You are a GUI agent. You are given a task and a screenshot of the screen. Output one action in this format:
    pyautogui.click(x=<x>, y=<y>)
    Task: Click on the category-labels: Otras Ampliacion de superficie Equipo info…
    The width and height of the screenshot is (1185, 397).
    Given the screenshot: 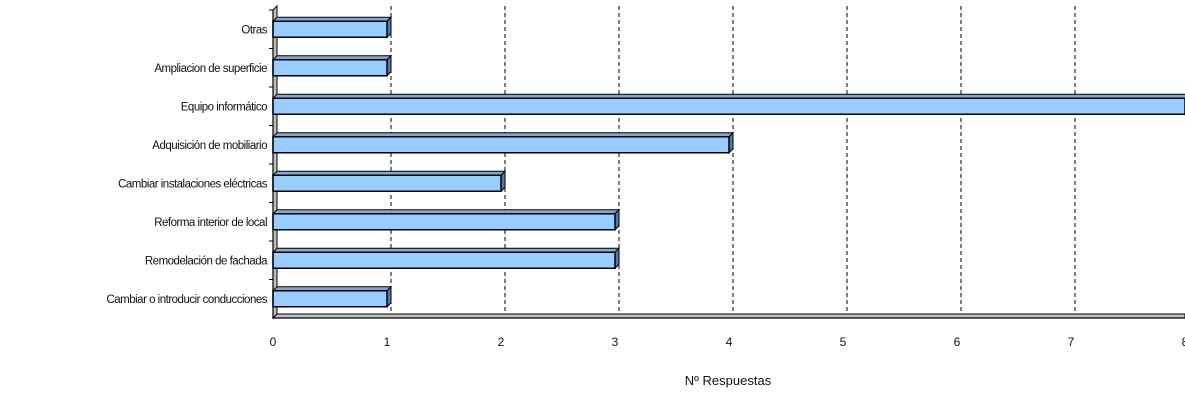 What is the action you would take?
    pyautogui.click(x=187, y=165)
    